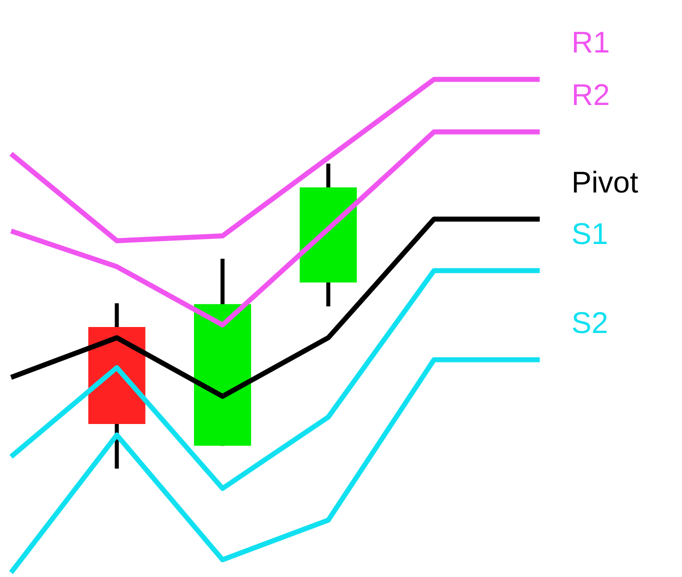  Describe the element at coordinates (589, 234) in the screenshot. I see `series-label: S1` at that location.